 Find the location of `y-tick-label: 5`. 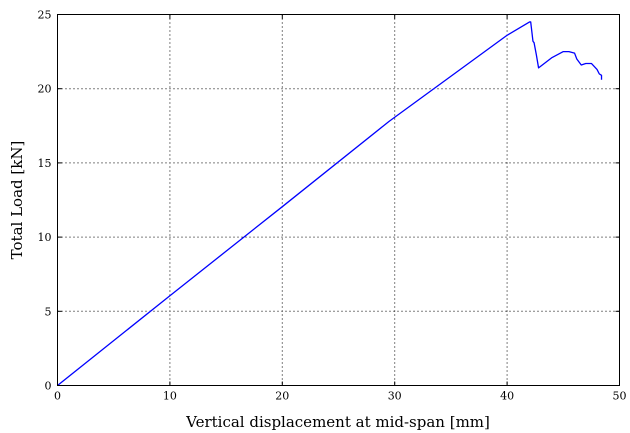

y-tick-label: 5 is located at coordinates (48, 311).